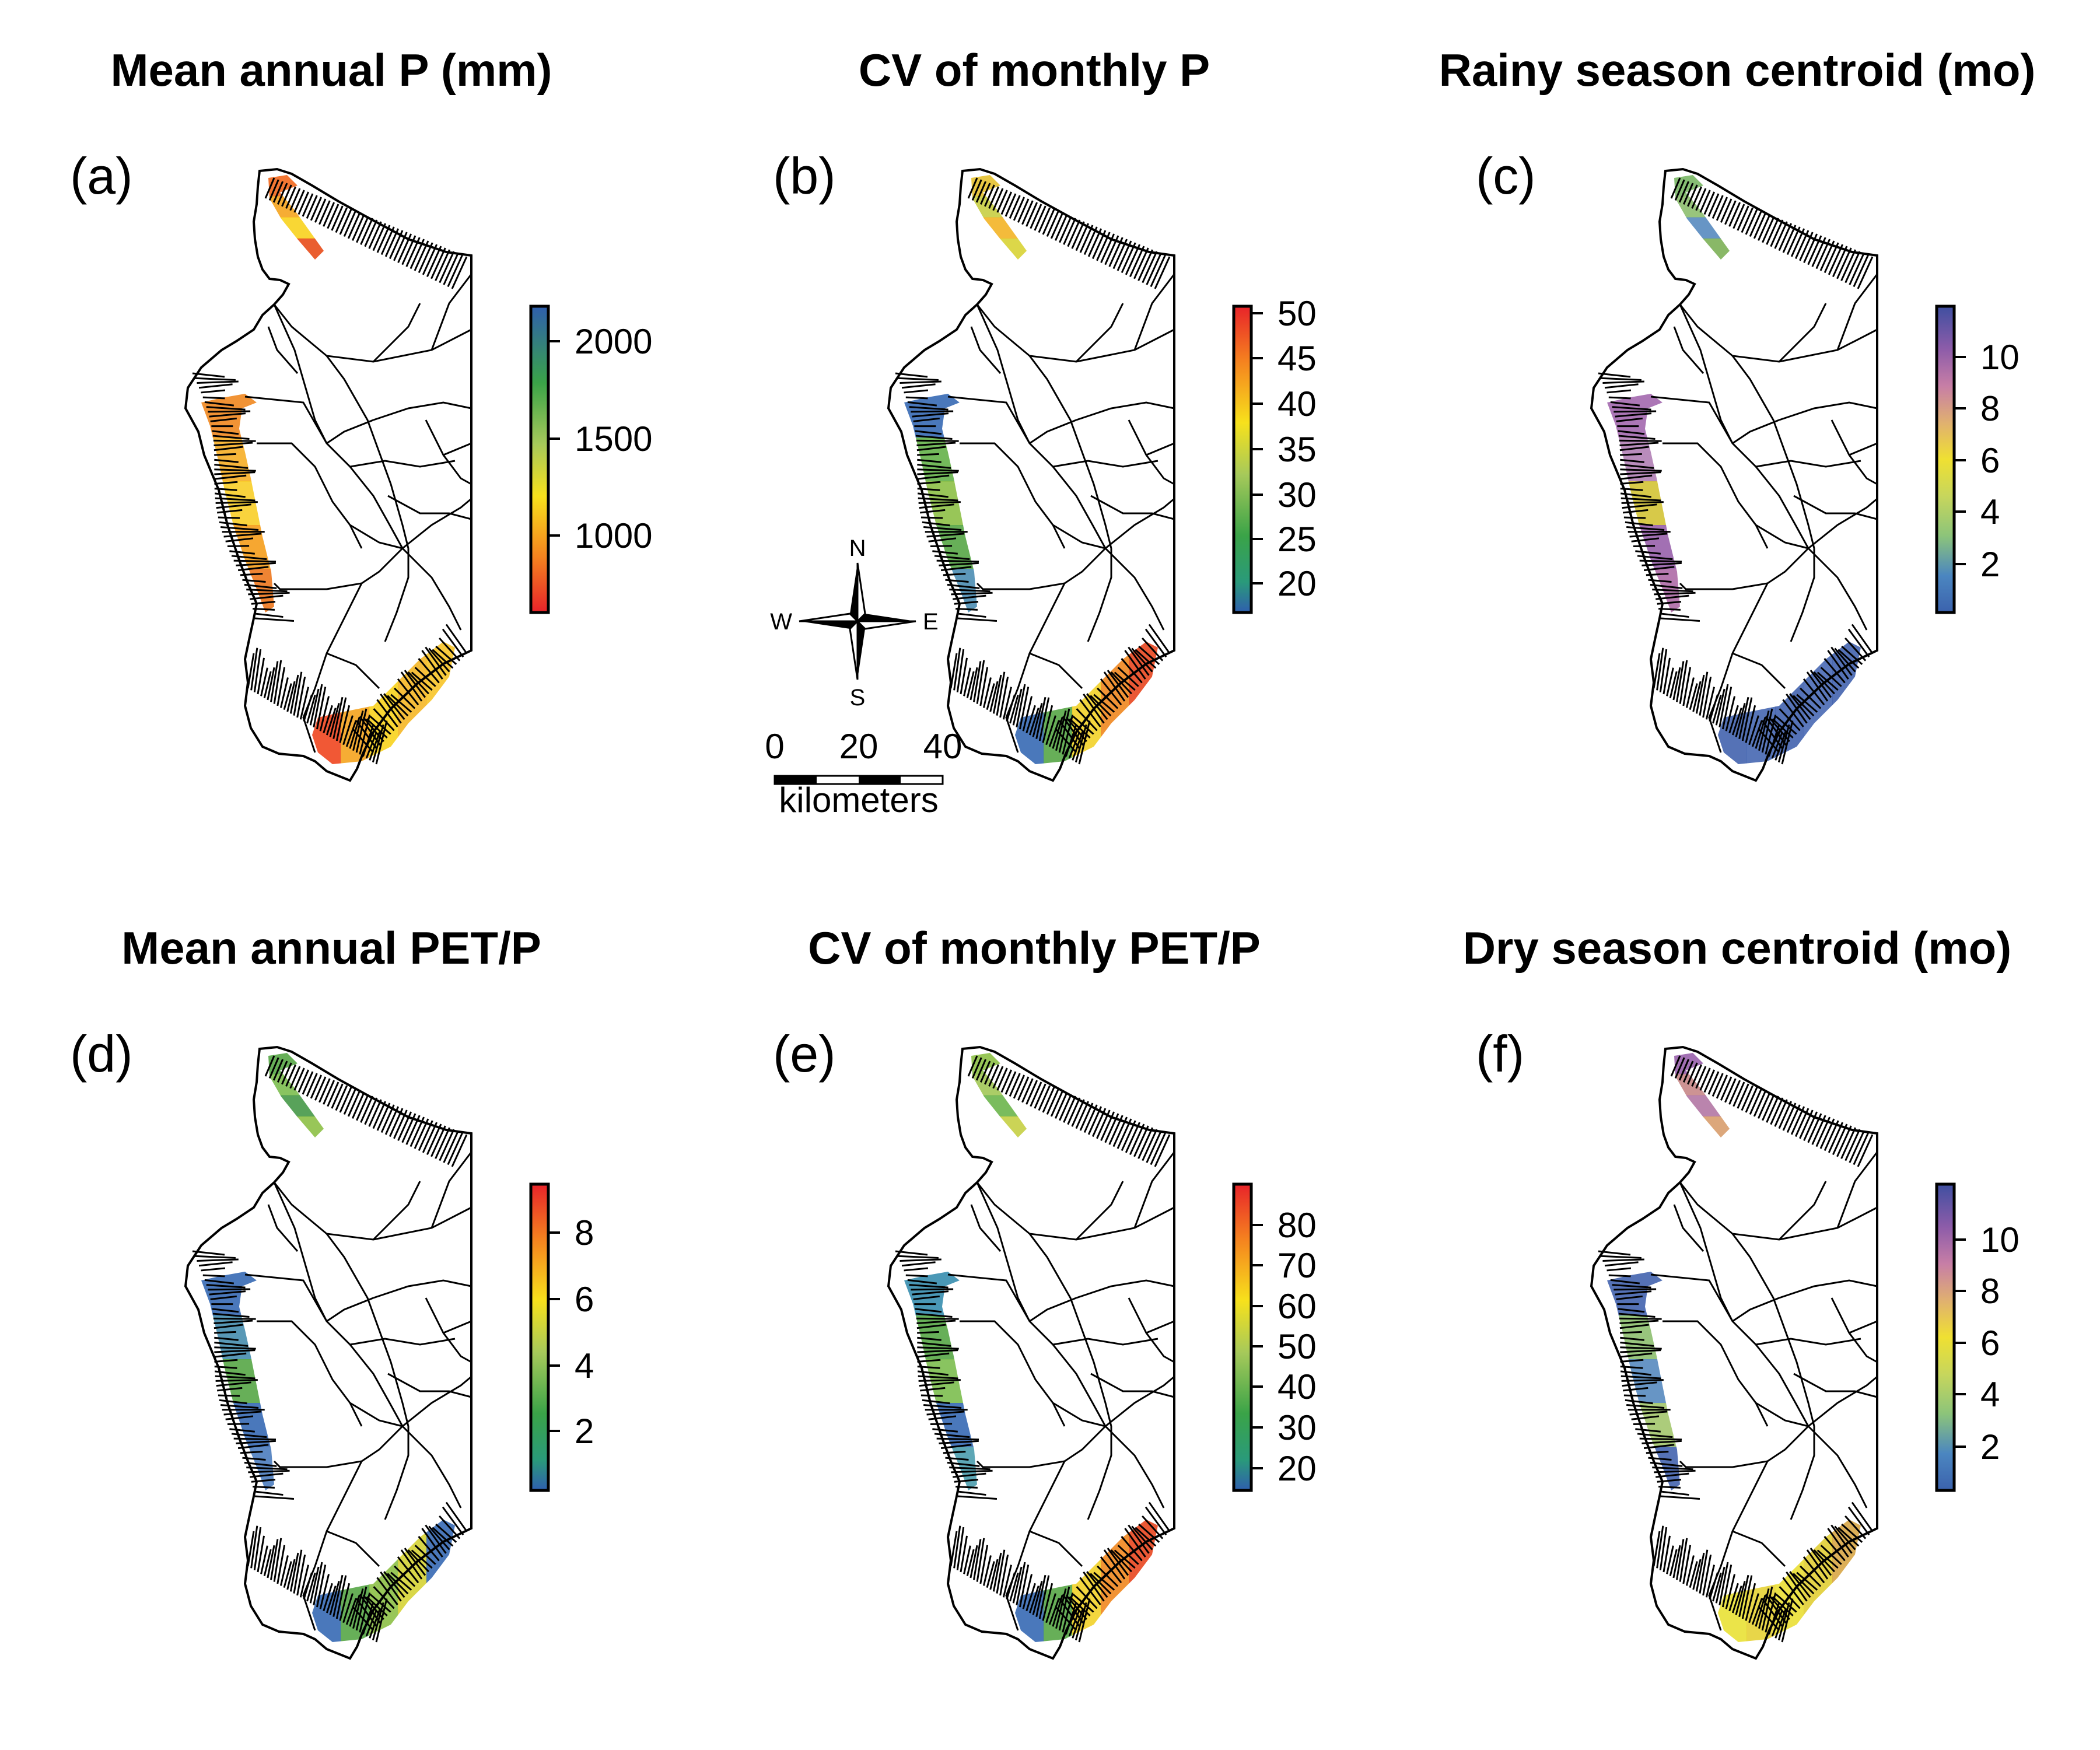 This screenshot has width=2100, height=1750. I want to click on panel-label: (d), so click(101, 1054).